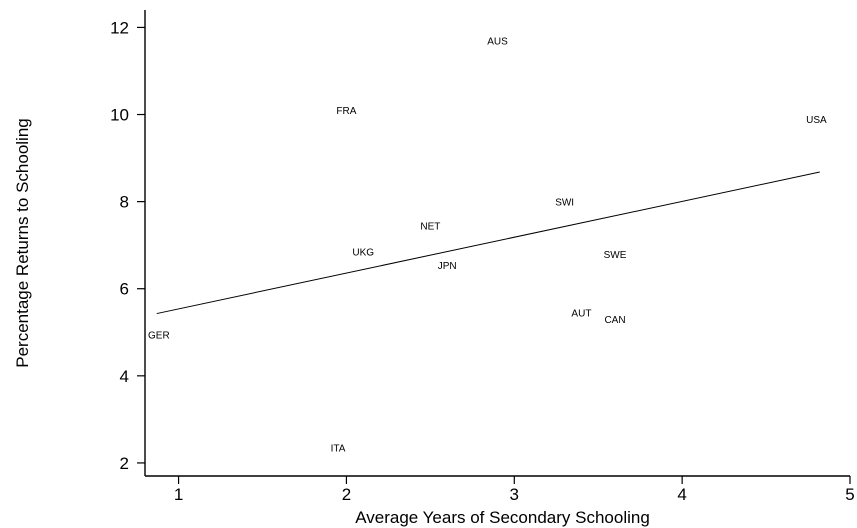 The width and height of the screenshot is (857, 528). Describe the element at coordinates (564, 203) in the screenshot. I see `point-label-swi: SWI` at that location.